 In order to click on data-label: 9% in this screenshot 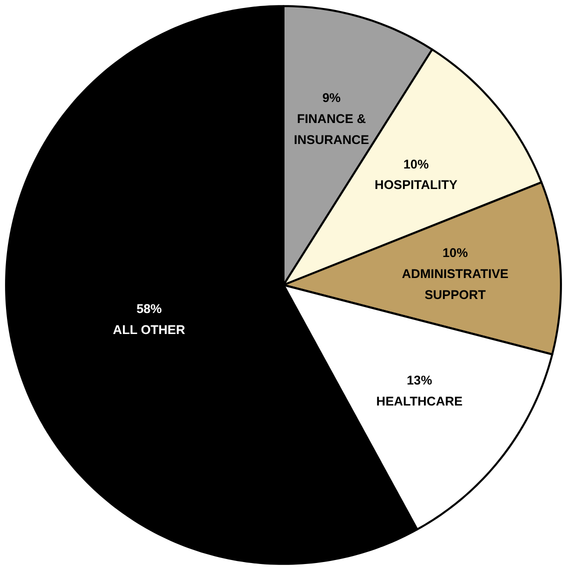, I will do `click(331, 98)`.